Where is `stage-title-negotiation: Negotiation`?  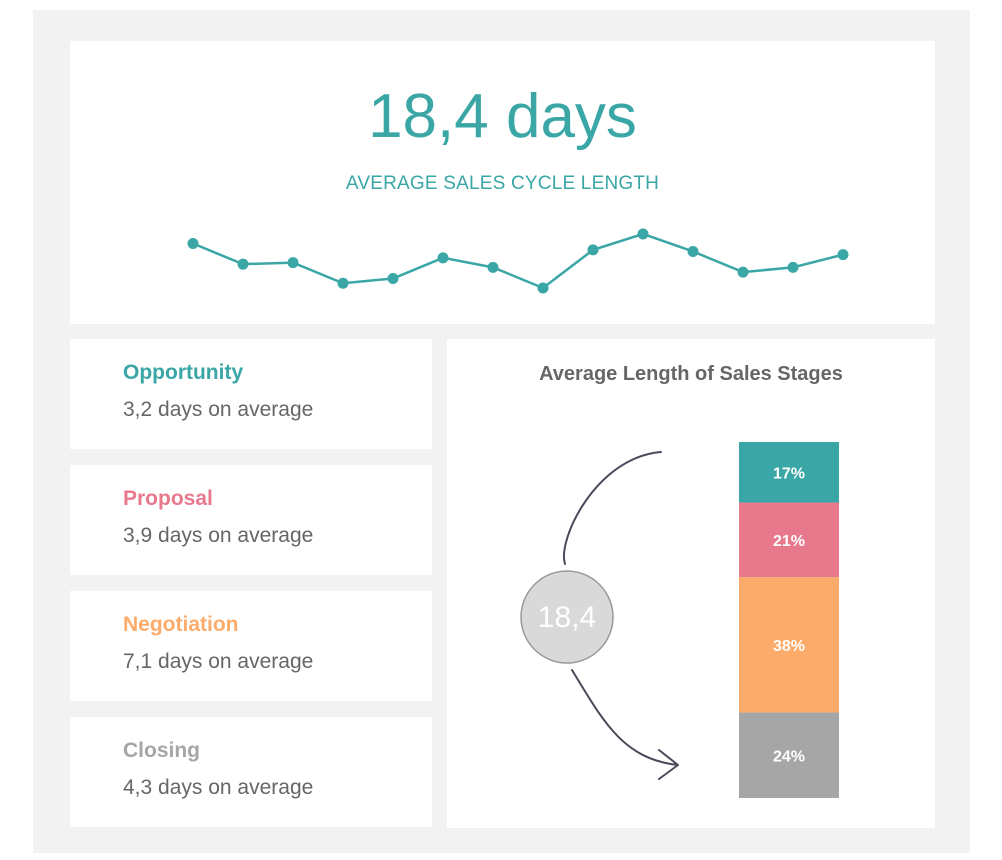
stage-title-negotiation: Negotiation is located at coordinates (181, 624).